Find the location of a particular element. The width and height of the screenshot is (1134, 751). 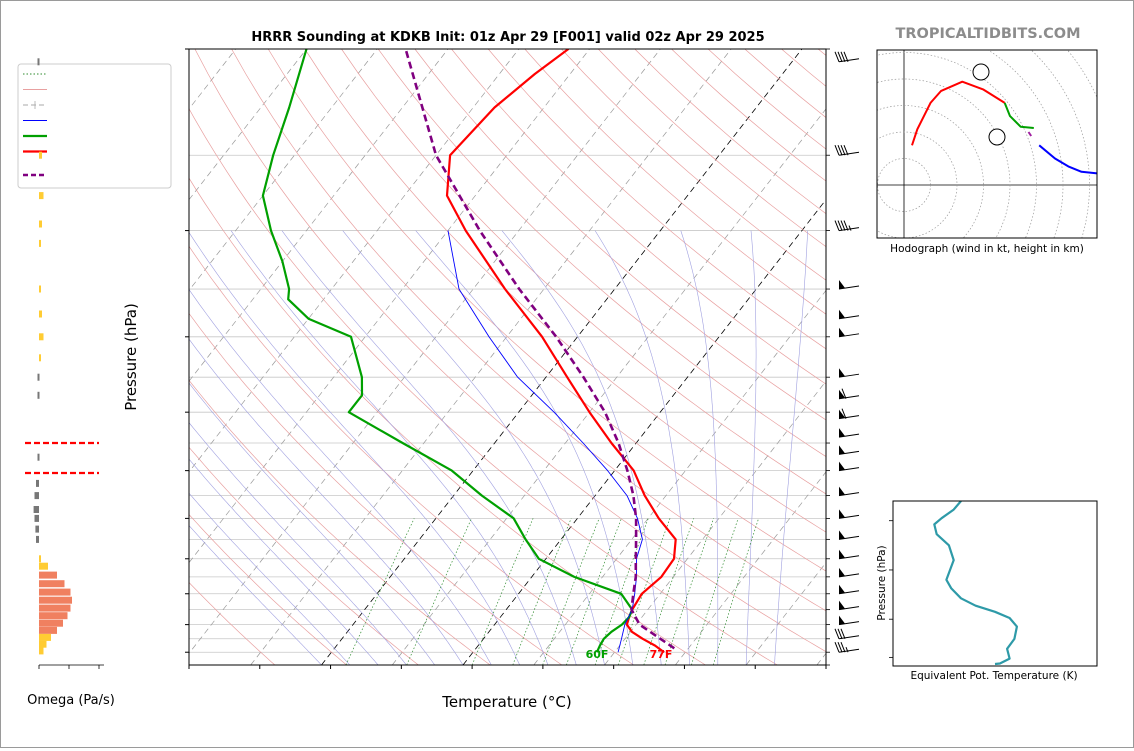

wind-barbs is located at coordinates (847, 352).